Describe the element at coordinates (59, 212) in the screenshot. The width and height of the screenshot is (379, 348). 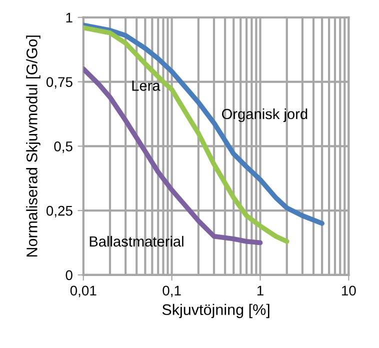
I see `y-tick-label: 0,25` at that location.